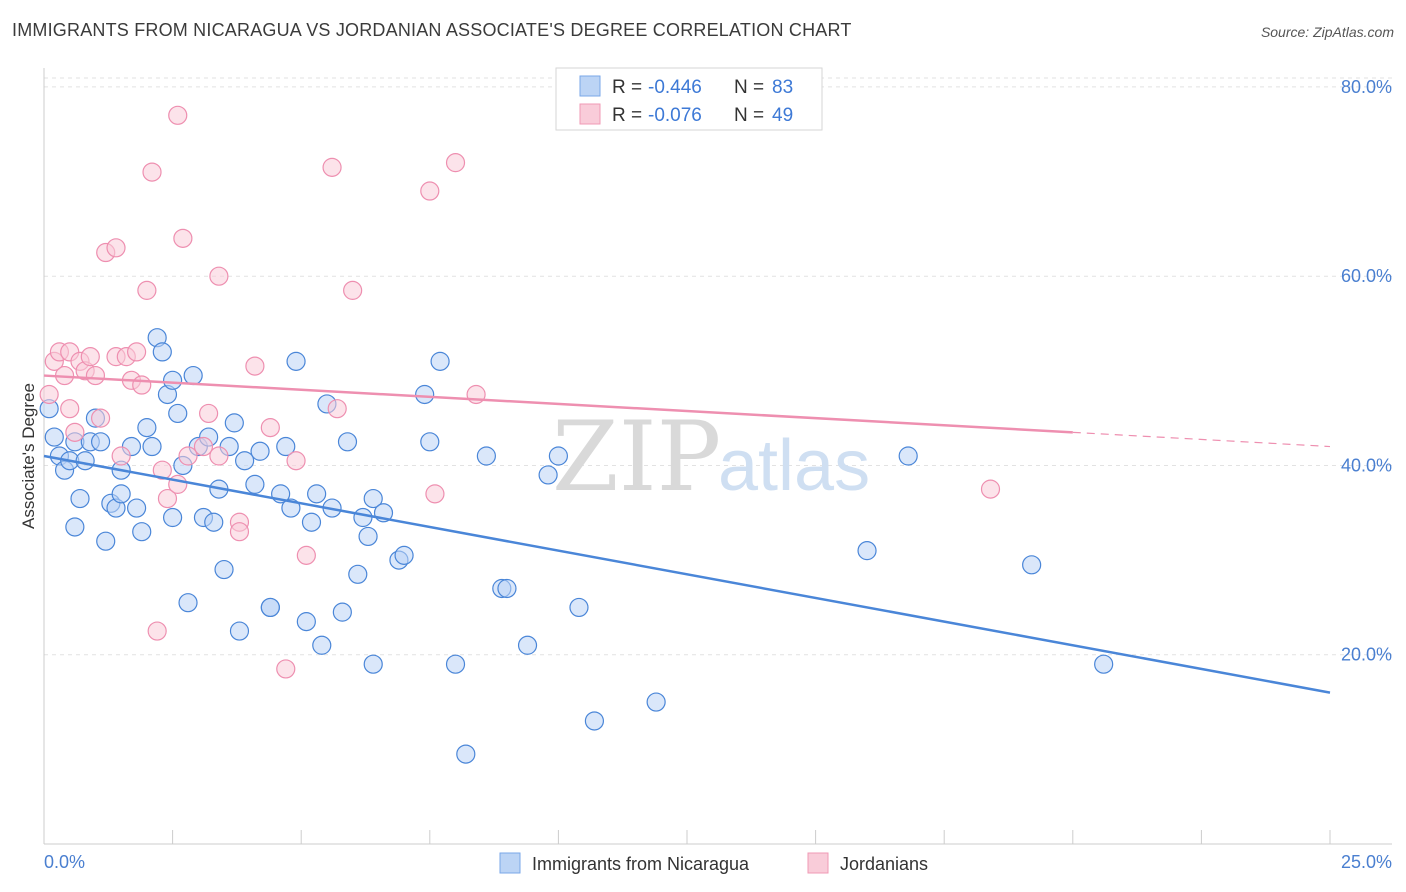 The width and height of the screenshot is (1406, 892). Describe the element at coordinates (627, 87) in the screenshot. I see `legend-r-label-1: R =` at that location.